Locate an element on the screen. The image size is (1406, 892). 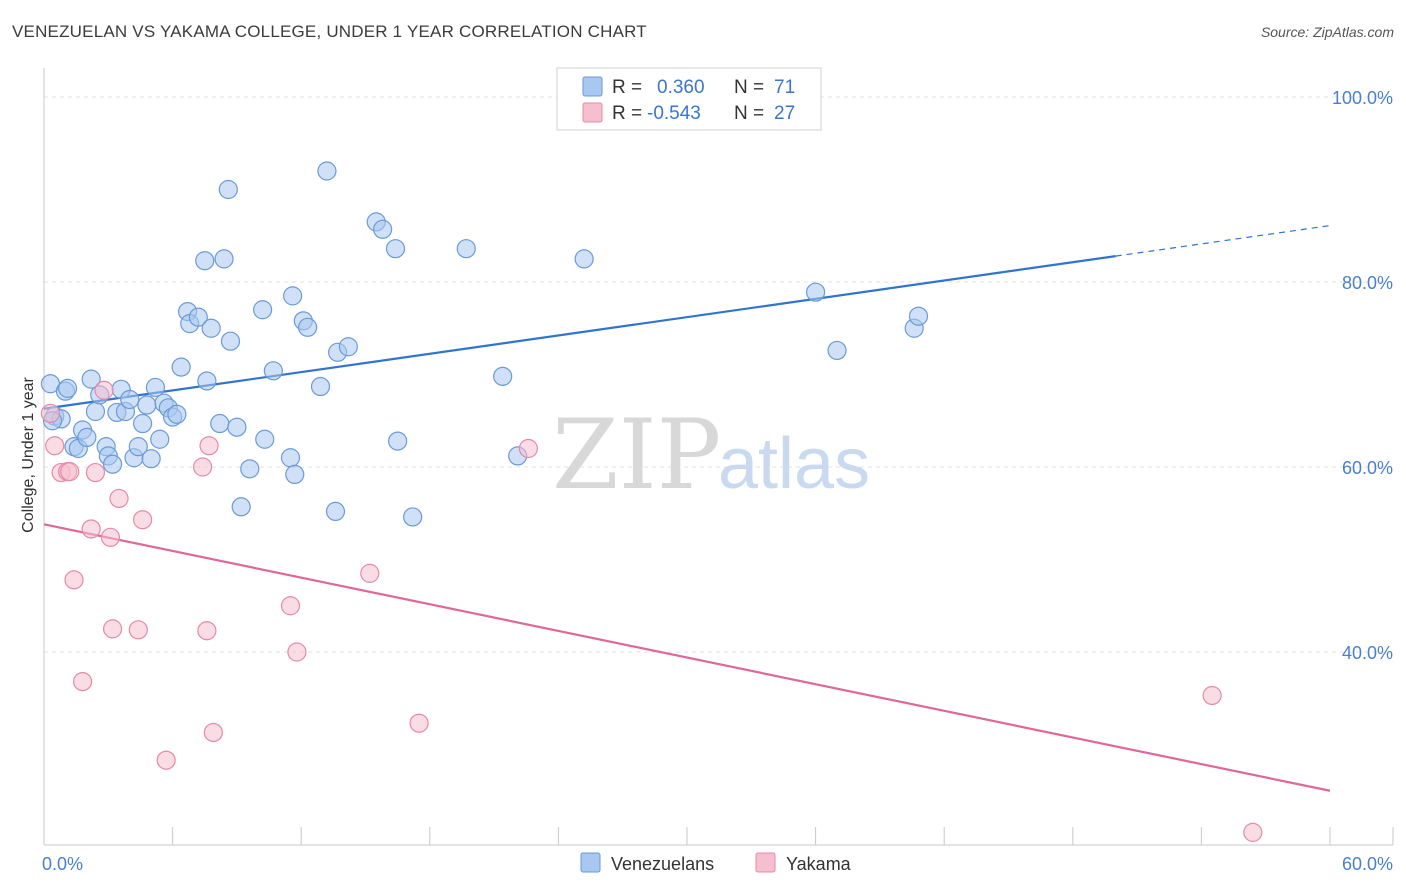
legend-r-value-1: 0.360 is located at coordinates (681, 87).